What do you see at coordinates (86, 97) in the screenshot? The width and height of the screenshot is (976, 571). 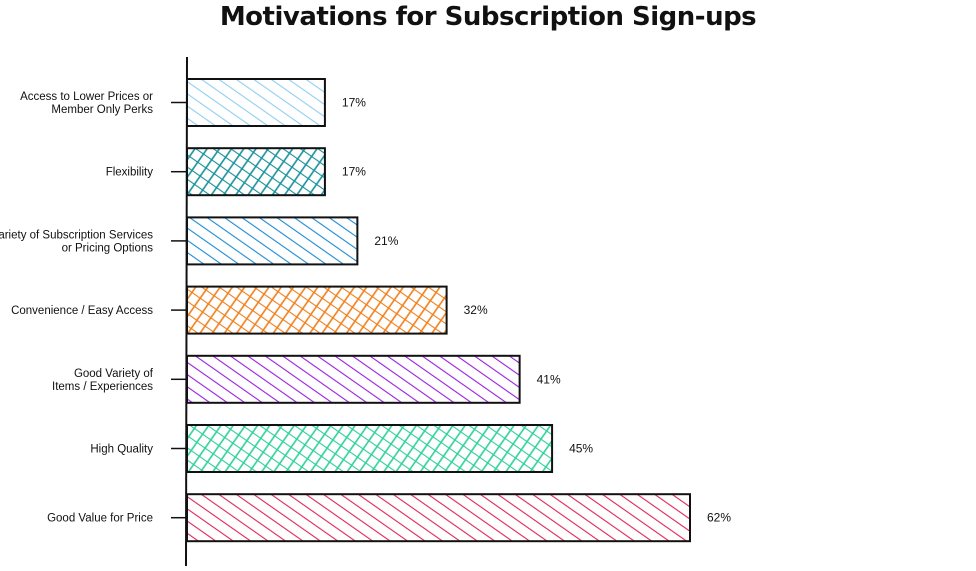 I see `category-label: Access to Lower Prices or` at bounding box center [86, 97].